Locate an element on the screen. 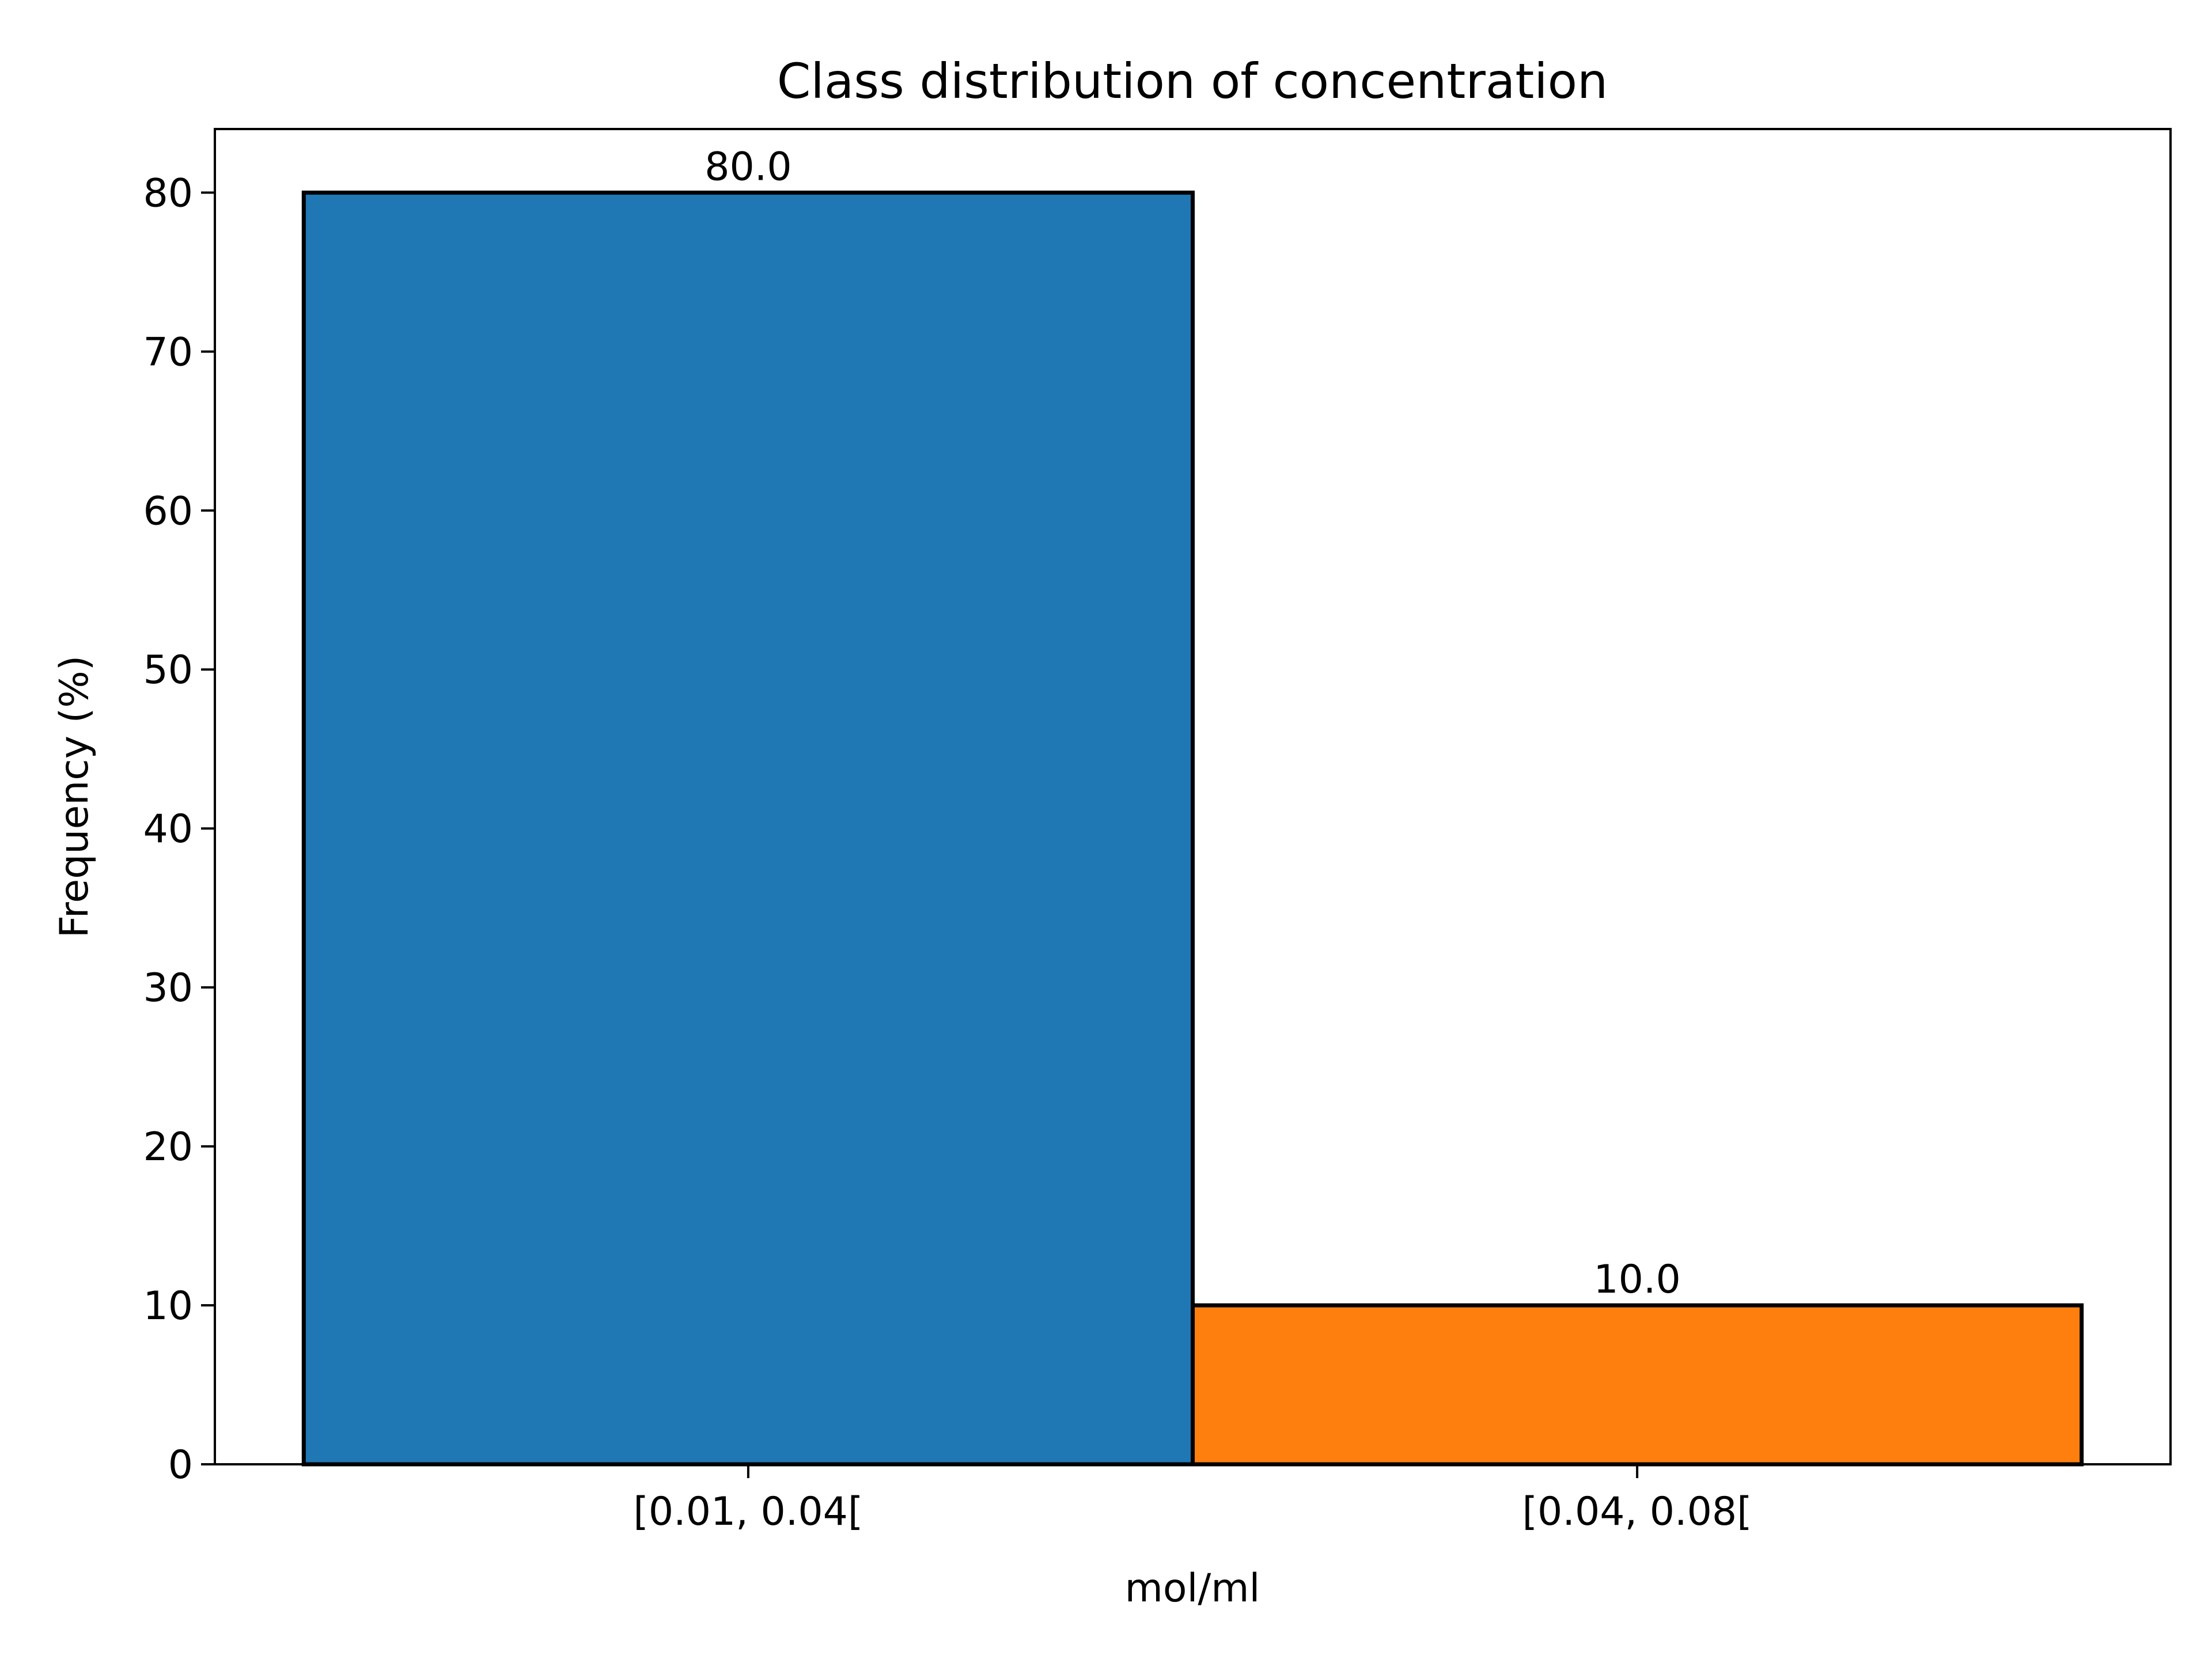 The image size is (2212, 1659). y-tick-label-2: 10 is located at coordinates (168, 1306).